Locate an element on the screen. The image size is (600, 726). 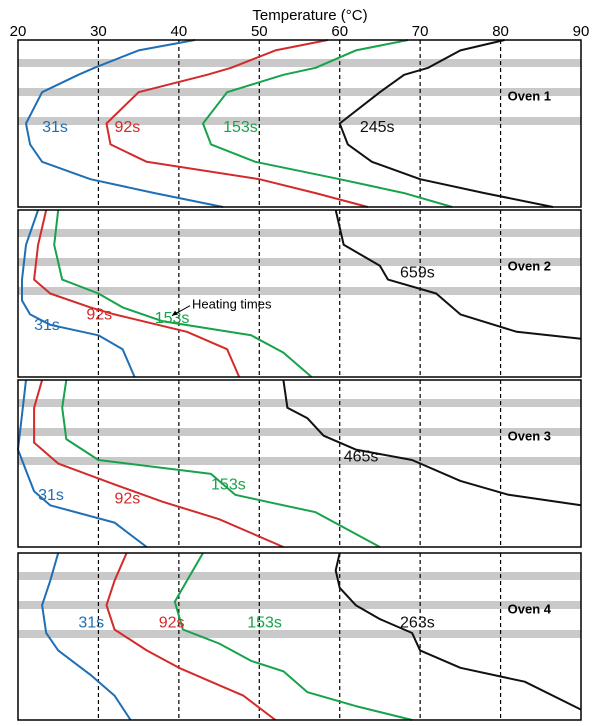
series-label: 245s is located at coordinates (377, 127).